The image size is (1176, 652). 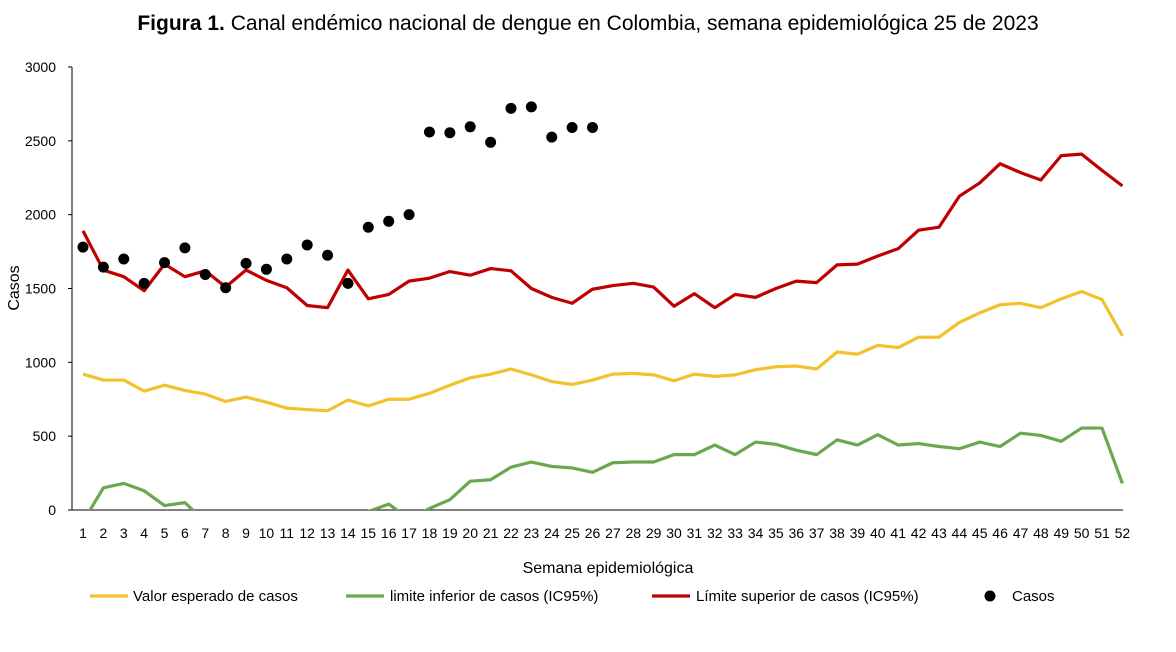 I want to click on x-tick-label: 16, so click(x=389, y=533).